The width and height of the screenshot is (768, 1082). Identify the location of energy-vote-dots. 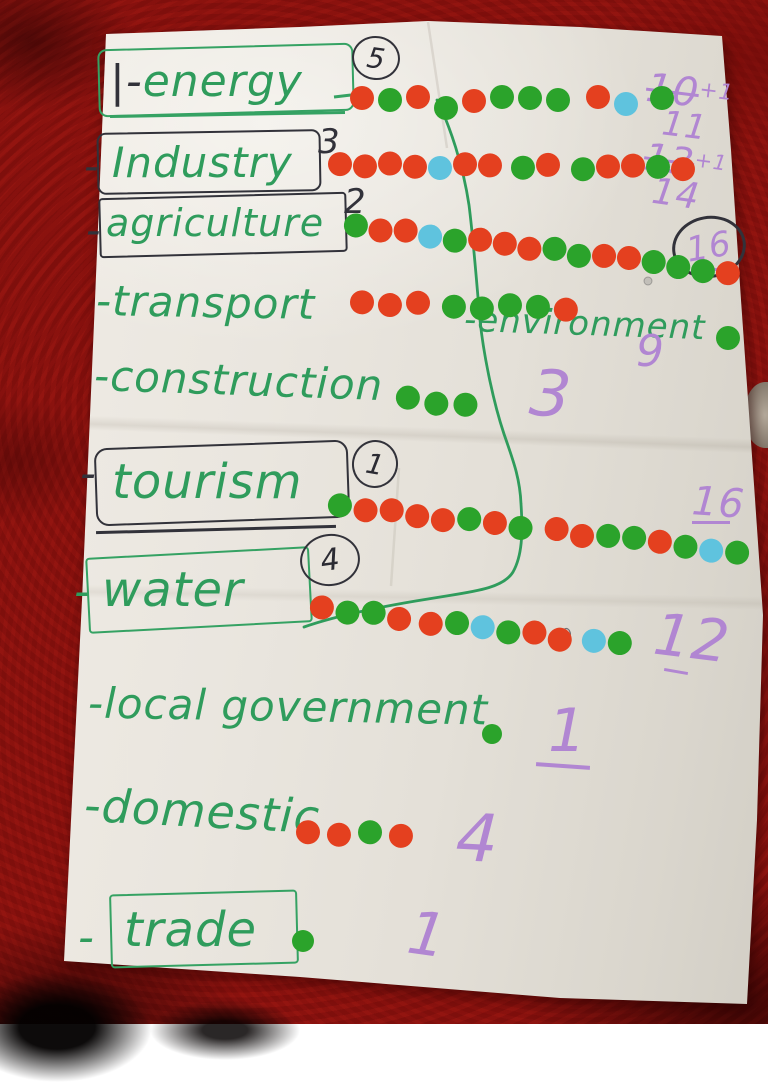
(512, 102).